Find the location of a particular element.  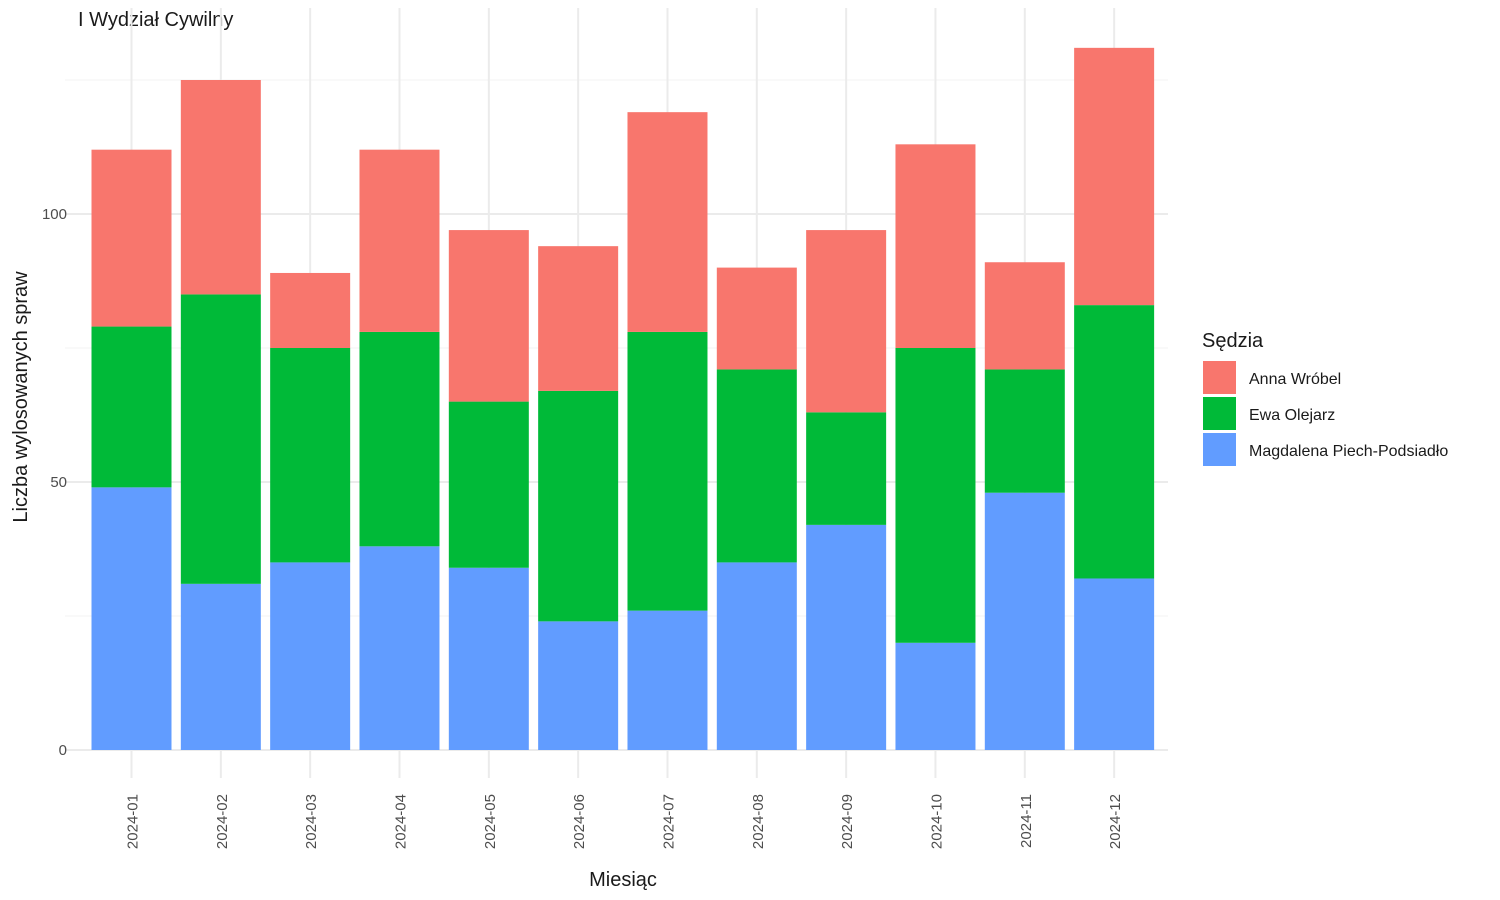

legend-label: Magdalena Piech-Podsiadło is located at coordinates (1348, 451).